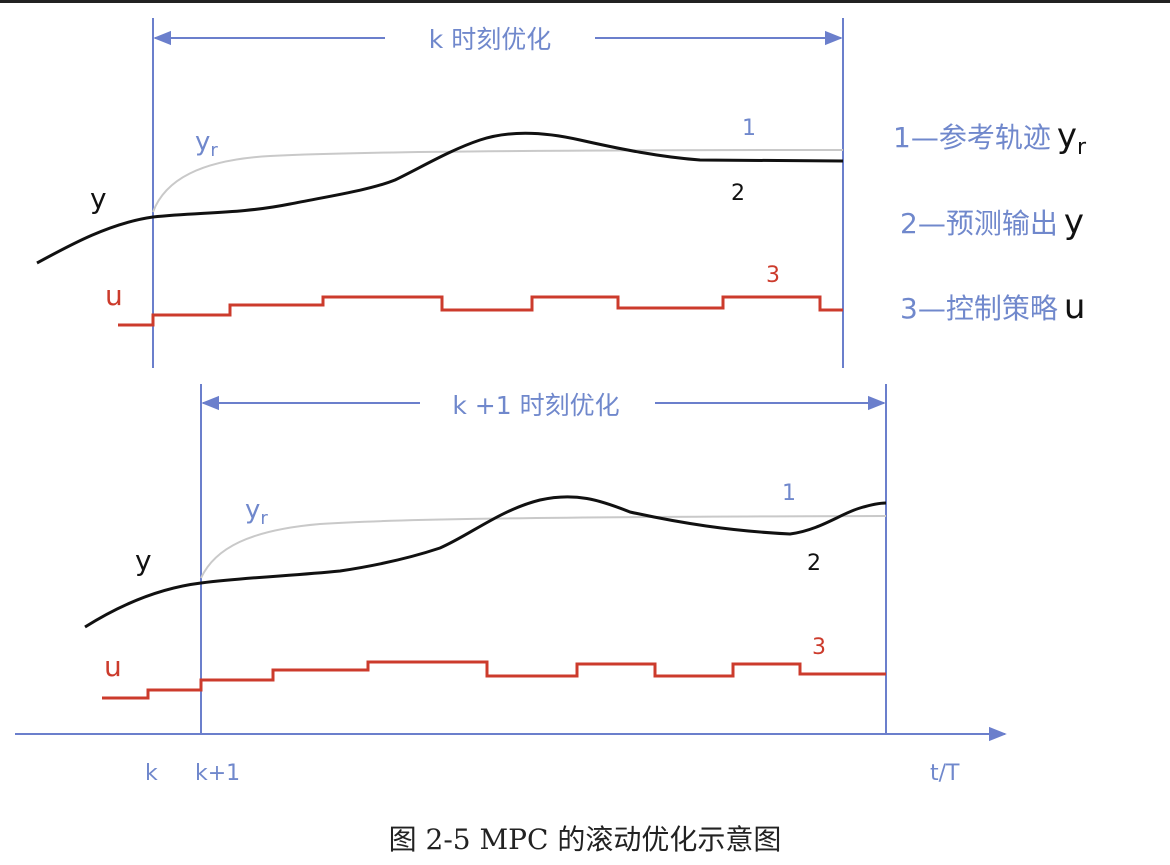 The image size is (1170, 865). What do you see at coordinates (217, 773) in the screenshot?
I see `tick-label-k-plus-1: k+1` at bounding box center [217, 773].